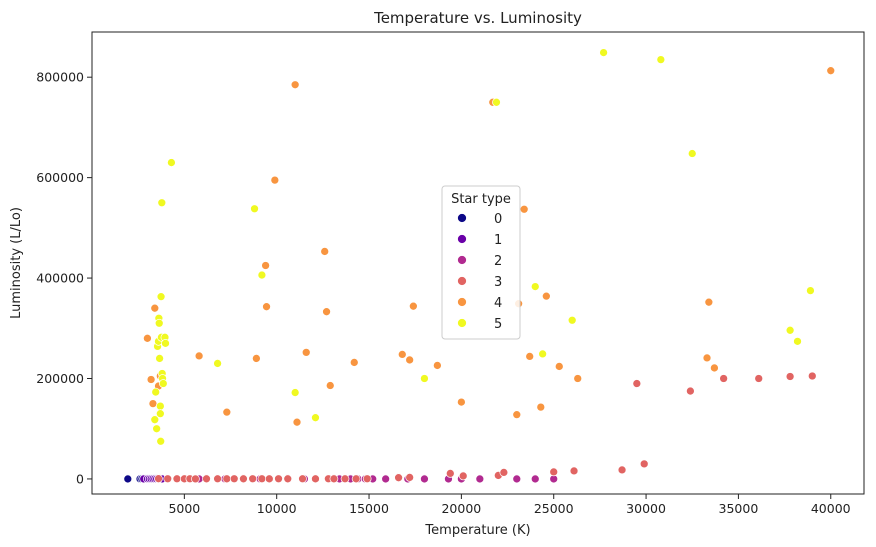  I want to click on y-tick-label: 600000, so click(60, 177).